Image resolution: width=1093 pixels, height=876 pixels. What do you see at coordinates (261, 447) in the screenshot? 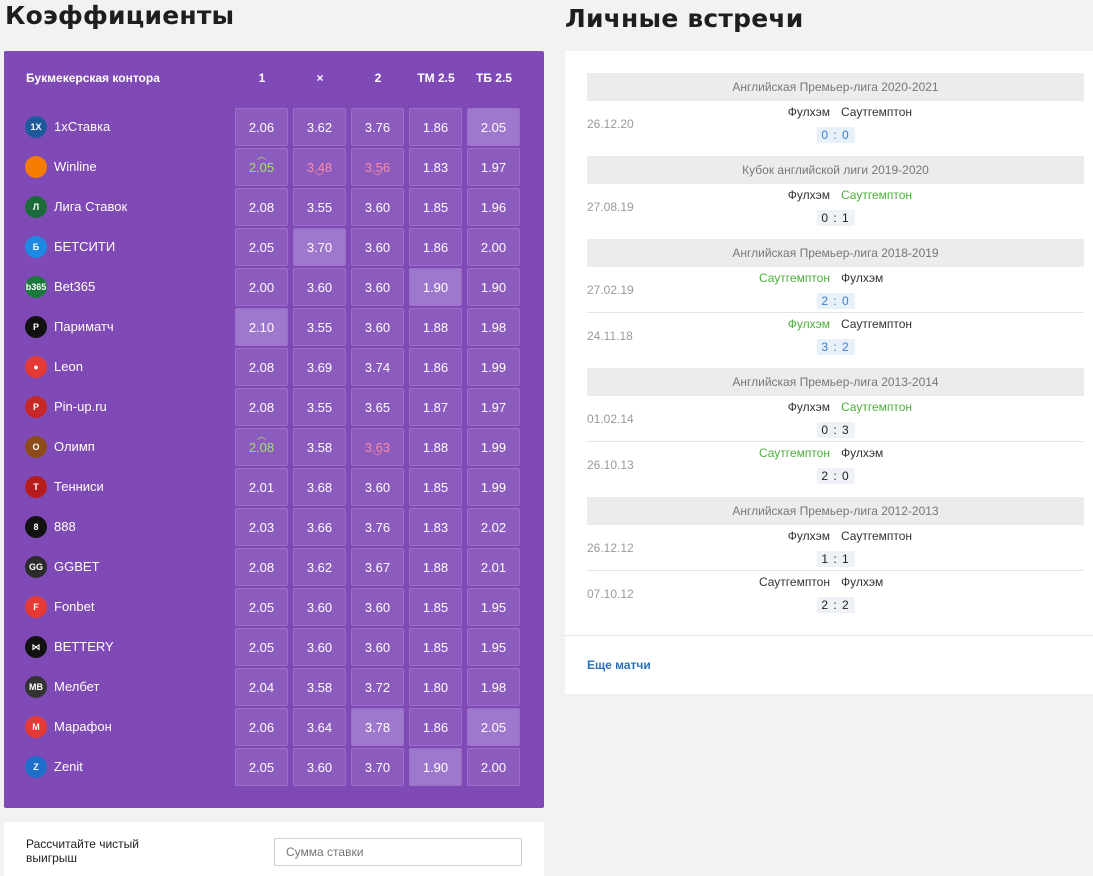
I see `odds-cell: 2.08 ︿` at bounding box center [261, 447].